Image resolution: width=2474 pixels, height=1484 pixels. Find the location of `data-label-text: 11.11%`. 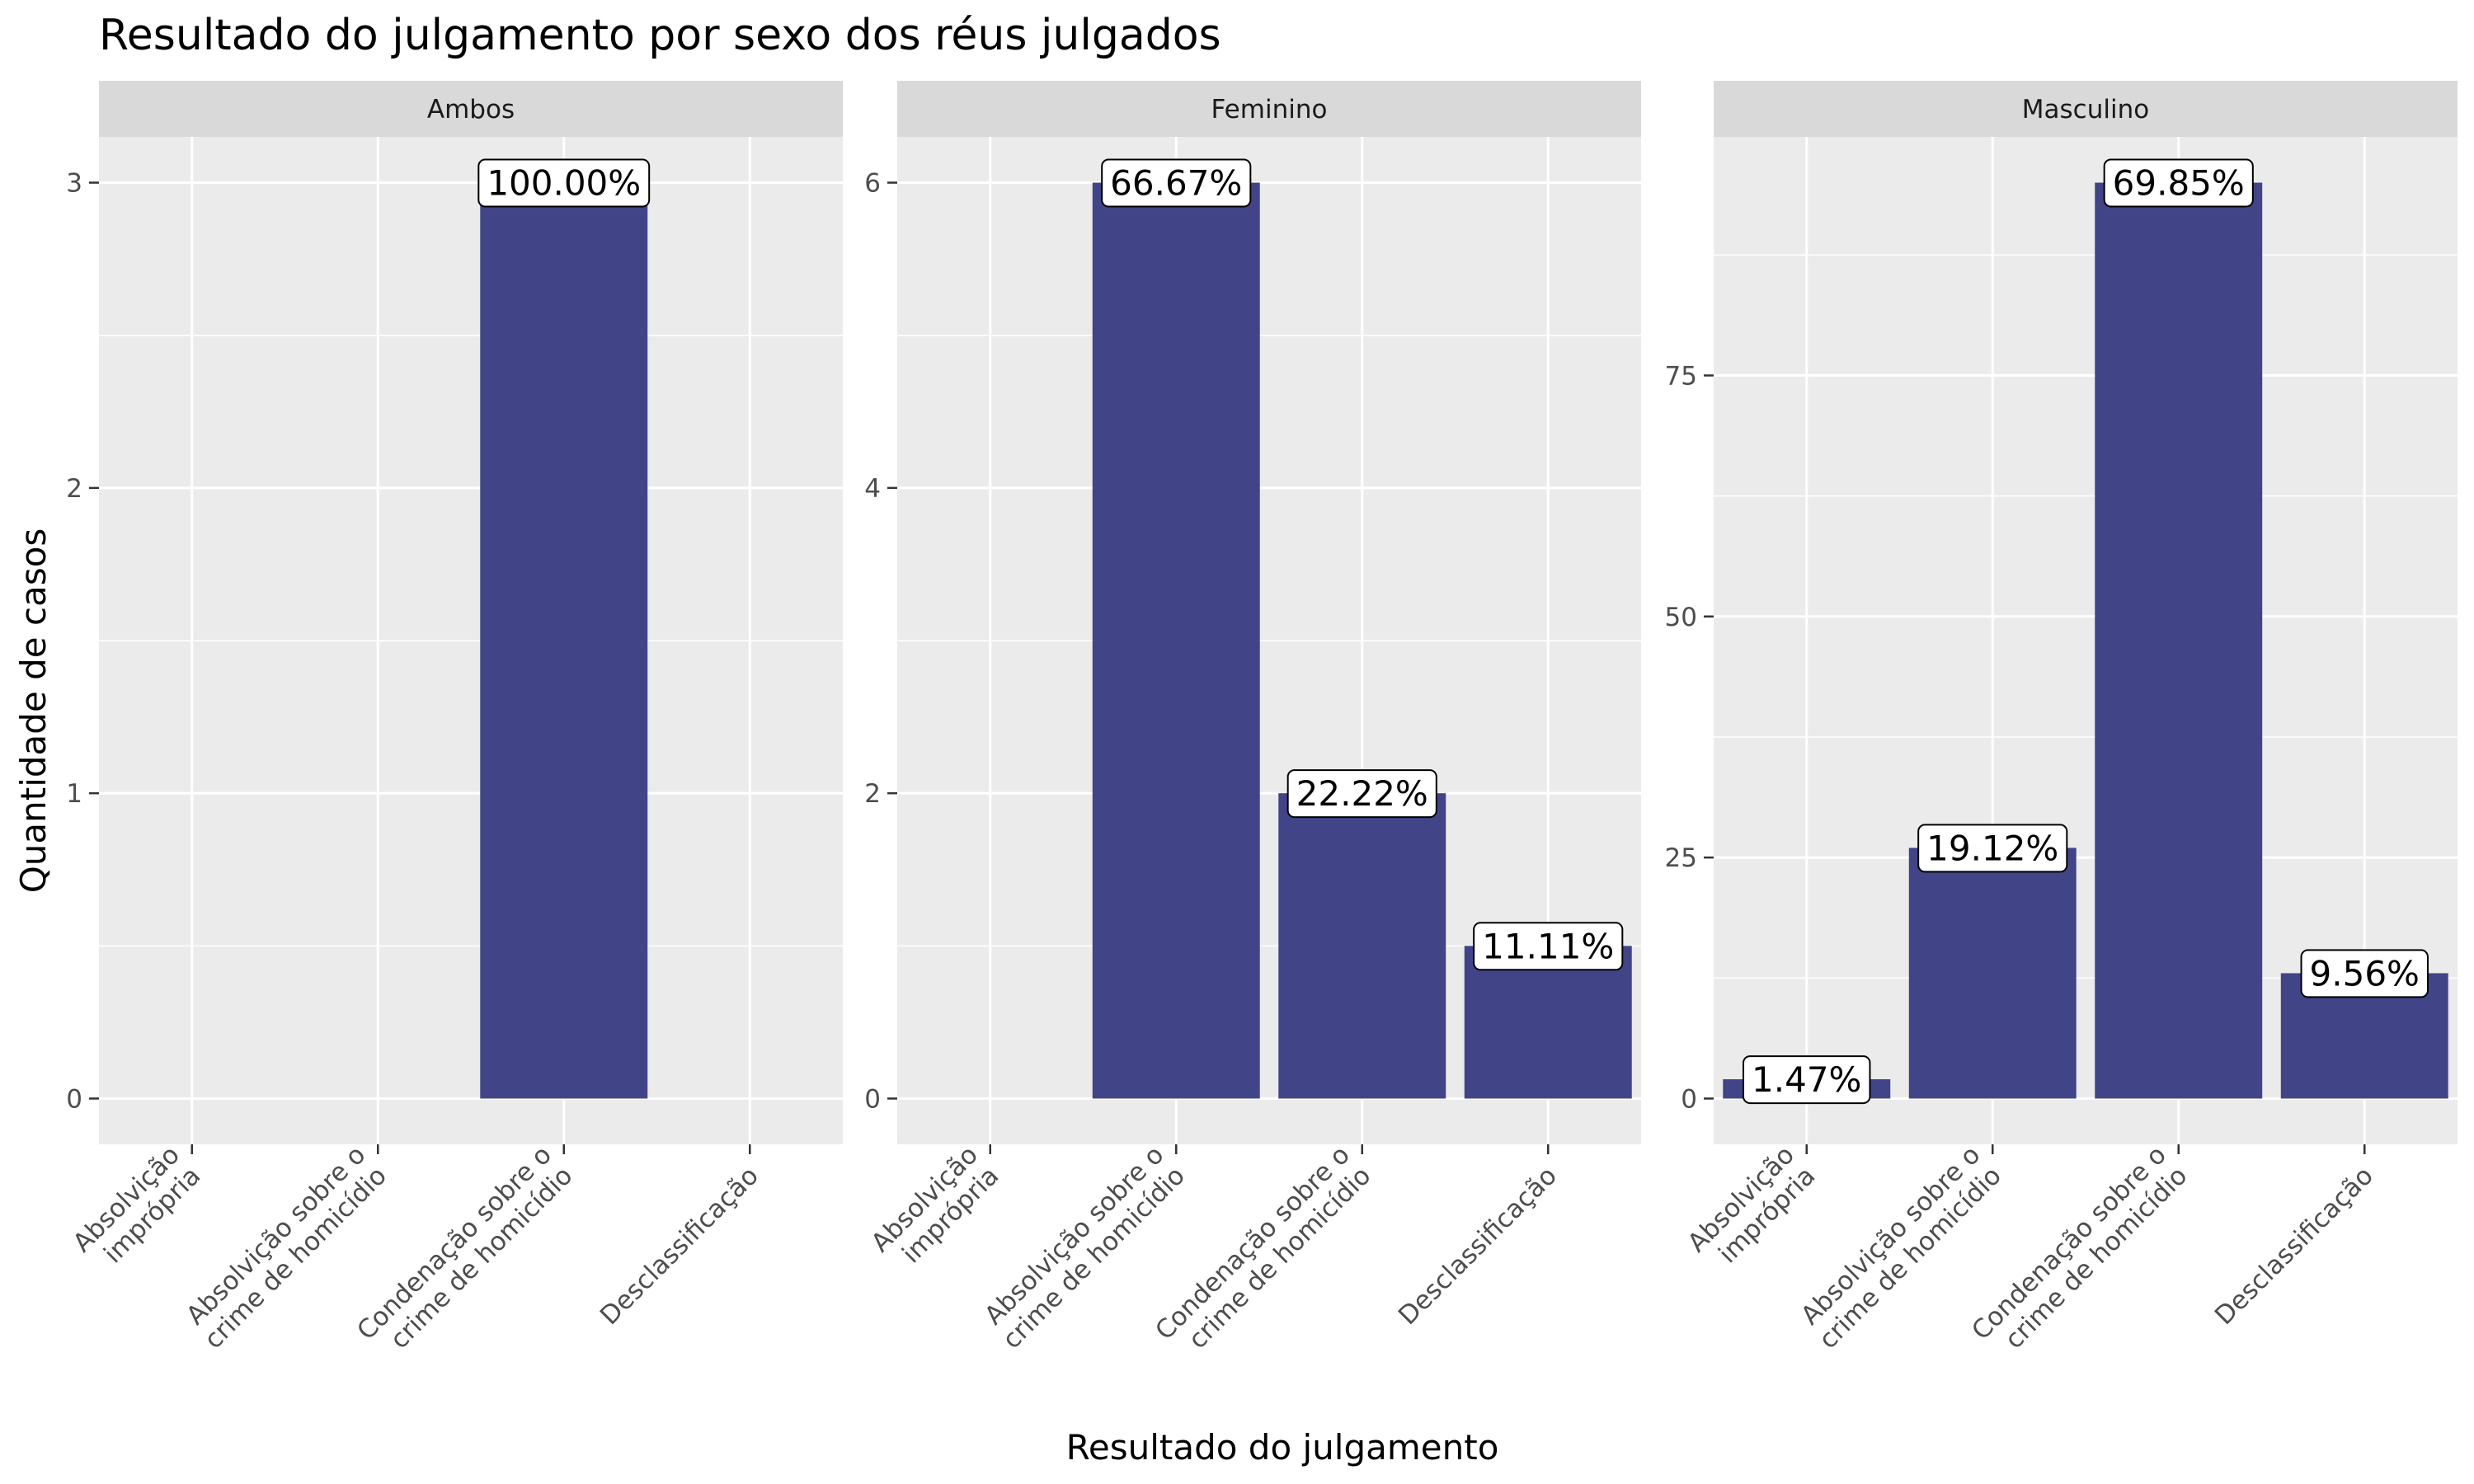

data-label-text: 11.11% is located at coordinates (1548, 946).